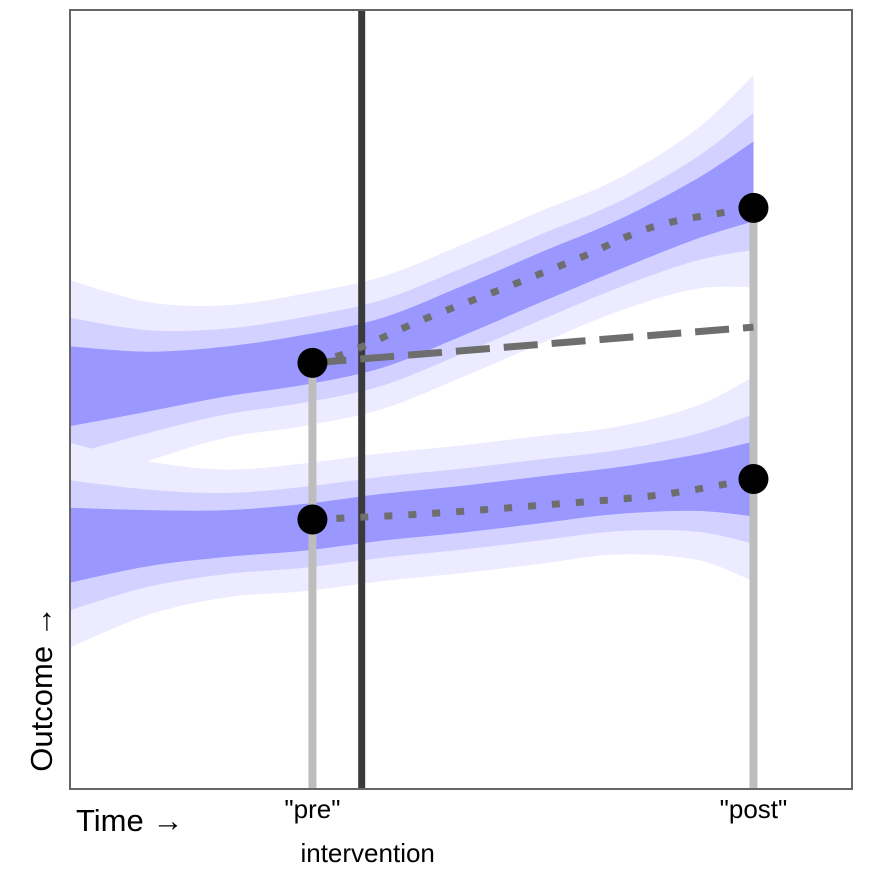 The height and width of the screenshot is (886, 876). I want to click on y-axis-label: Outcome →, so click(41, 688).